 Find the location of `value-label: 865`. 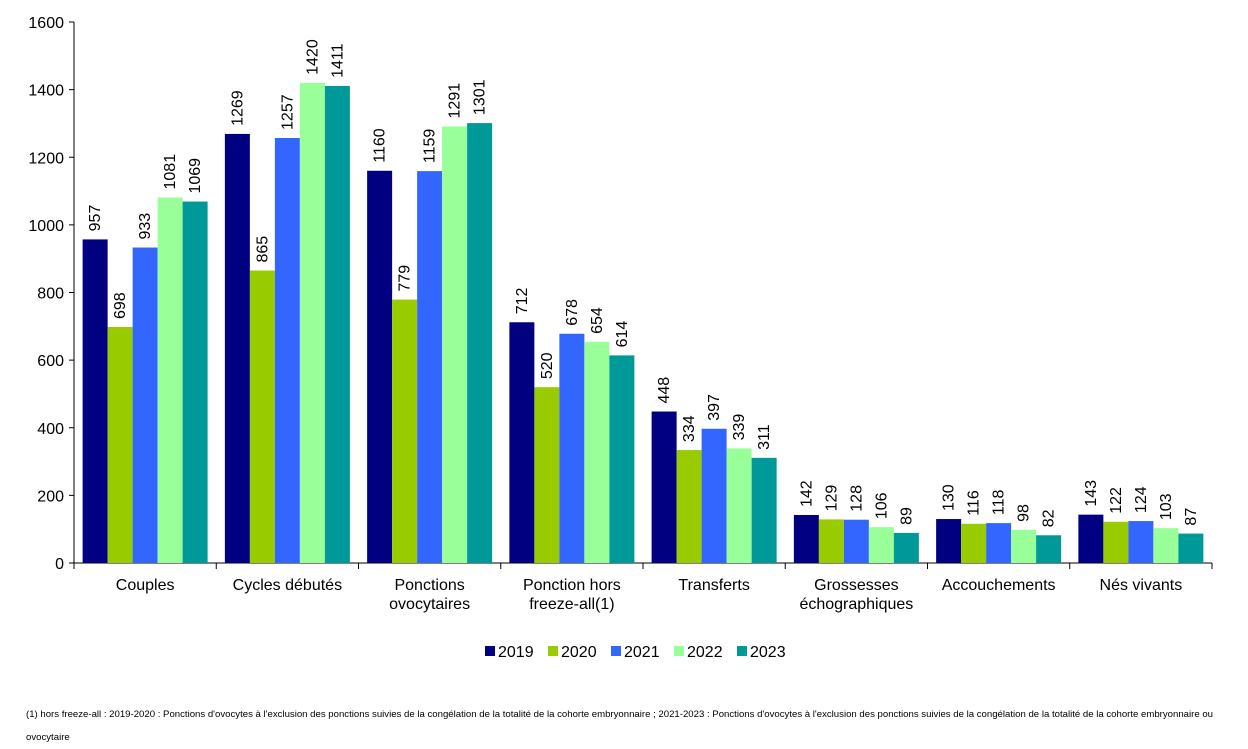

value-label: 865 is located at coordinates (262, 249).